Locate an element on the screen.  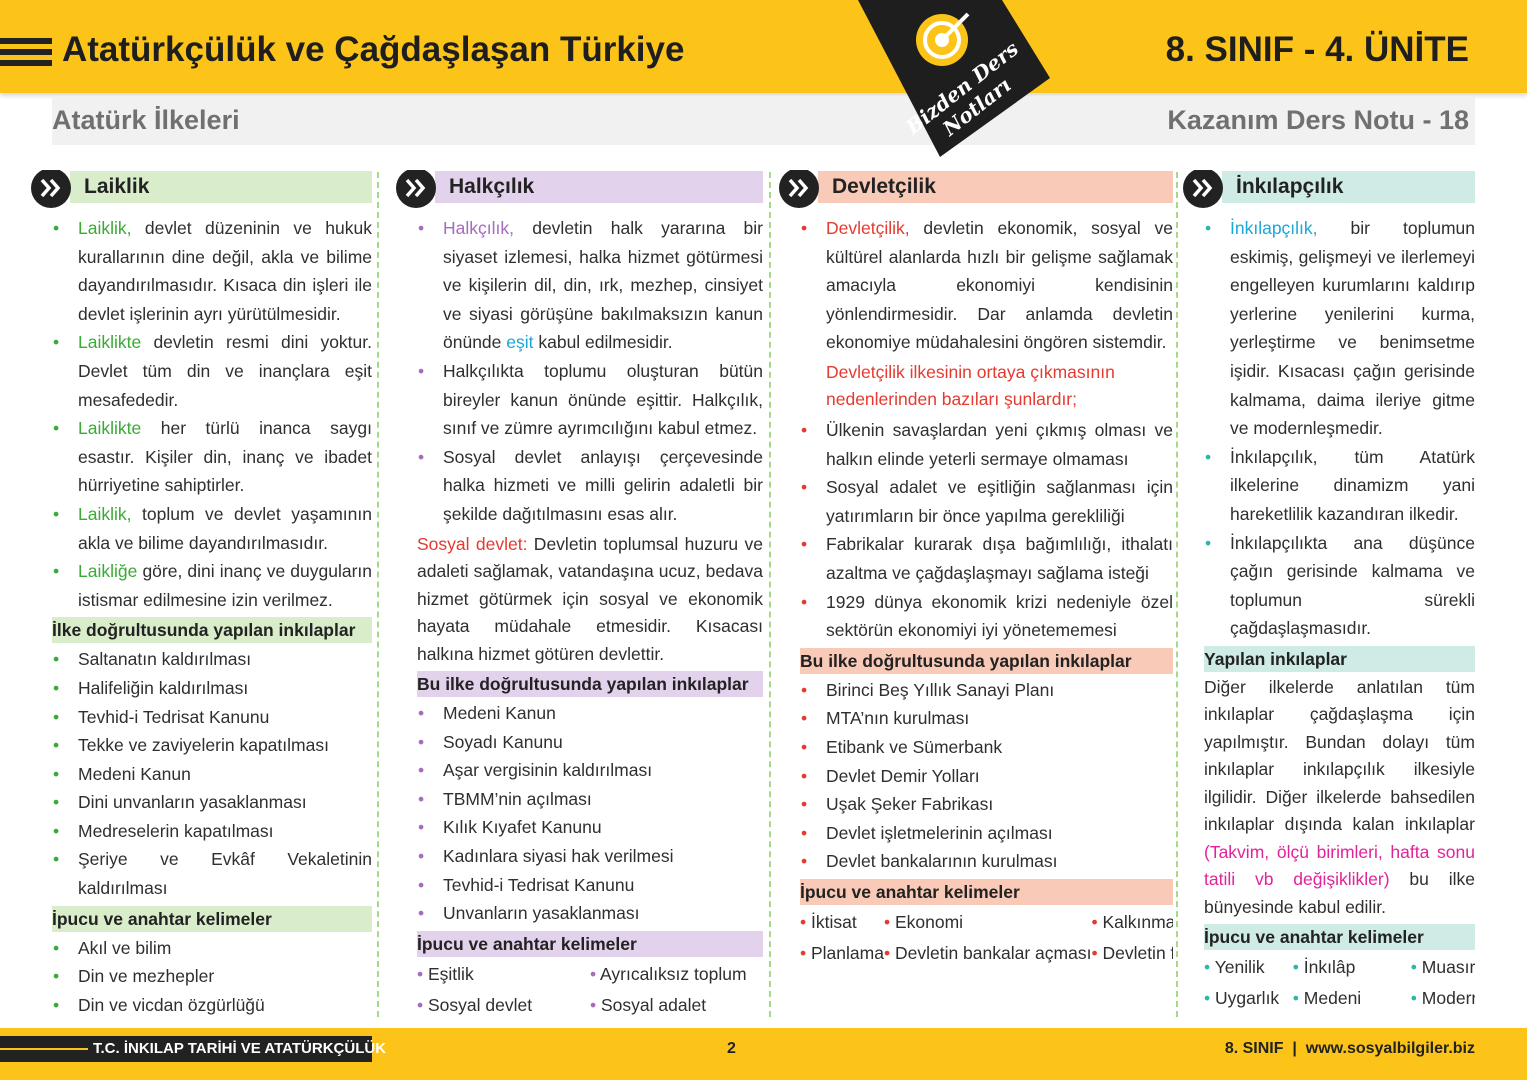
subtitle: Atatürk İlkeleri is located at coordinates (146, 120).